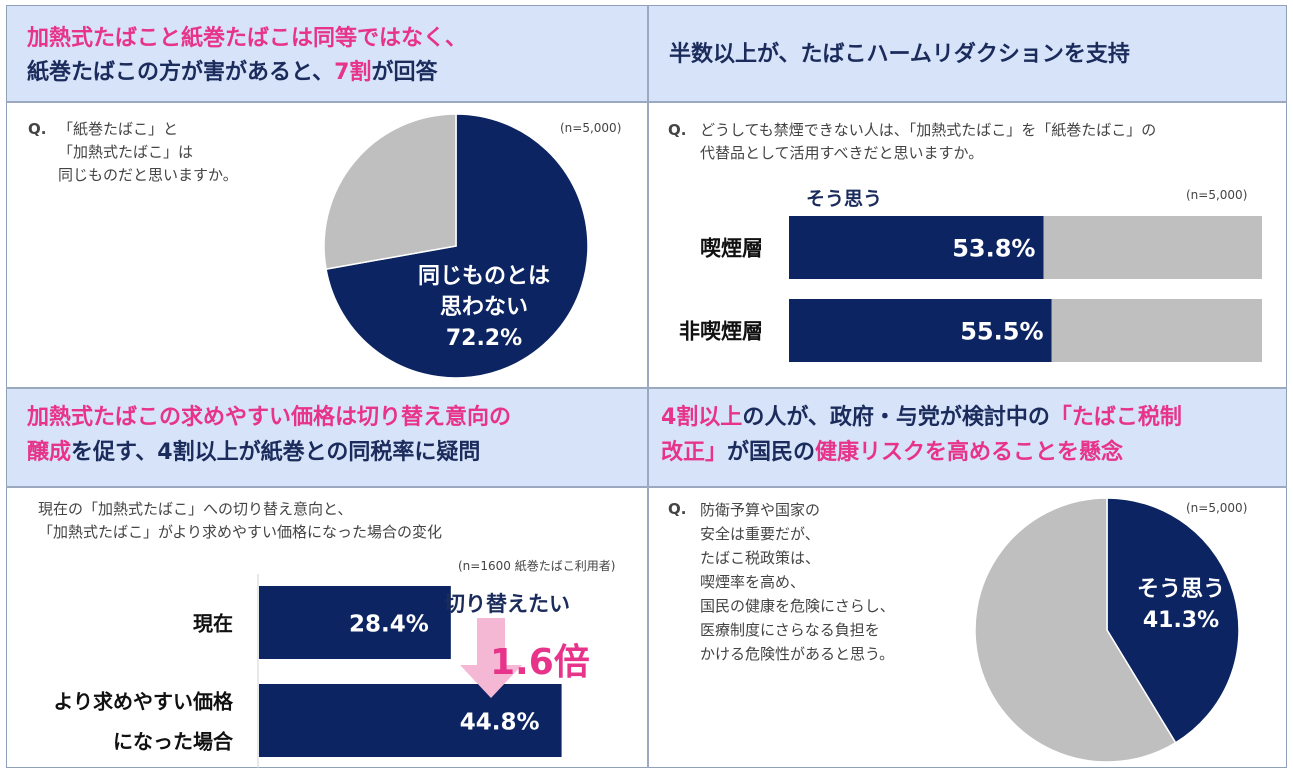 The image size is (1293, 772). What do you see at coordinates (484, 276) in the screenshot?
I see `pie1-slice-label: 同じものとは` at bounding box center [484, 276].